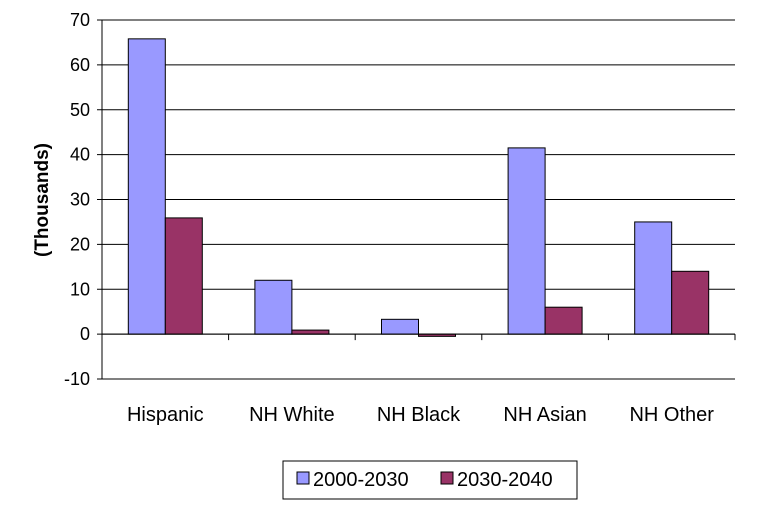 Image resolution: width=759 pixels, height=506 pixels. I want to click on legend-box, so click(430, 480).